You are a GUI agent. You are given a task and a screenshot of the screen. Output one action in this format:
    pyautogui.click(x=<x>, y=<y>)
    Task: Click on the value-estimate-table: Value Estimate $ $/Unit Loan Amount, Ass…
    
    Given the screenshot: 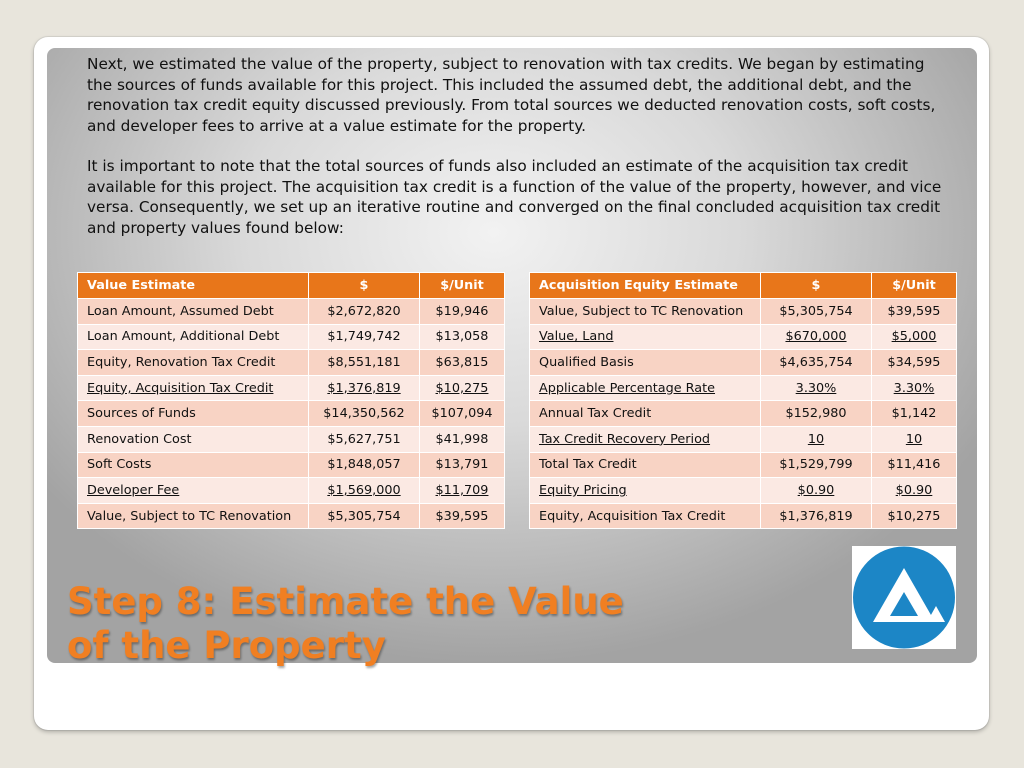 What is the action you would take?
    pyautogui.click(x=291, y=401)
    